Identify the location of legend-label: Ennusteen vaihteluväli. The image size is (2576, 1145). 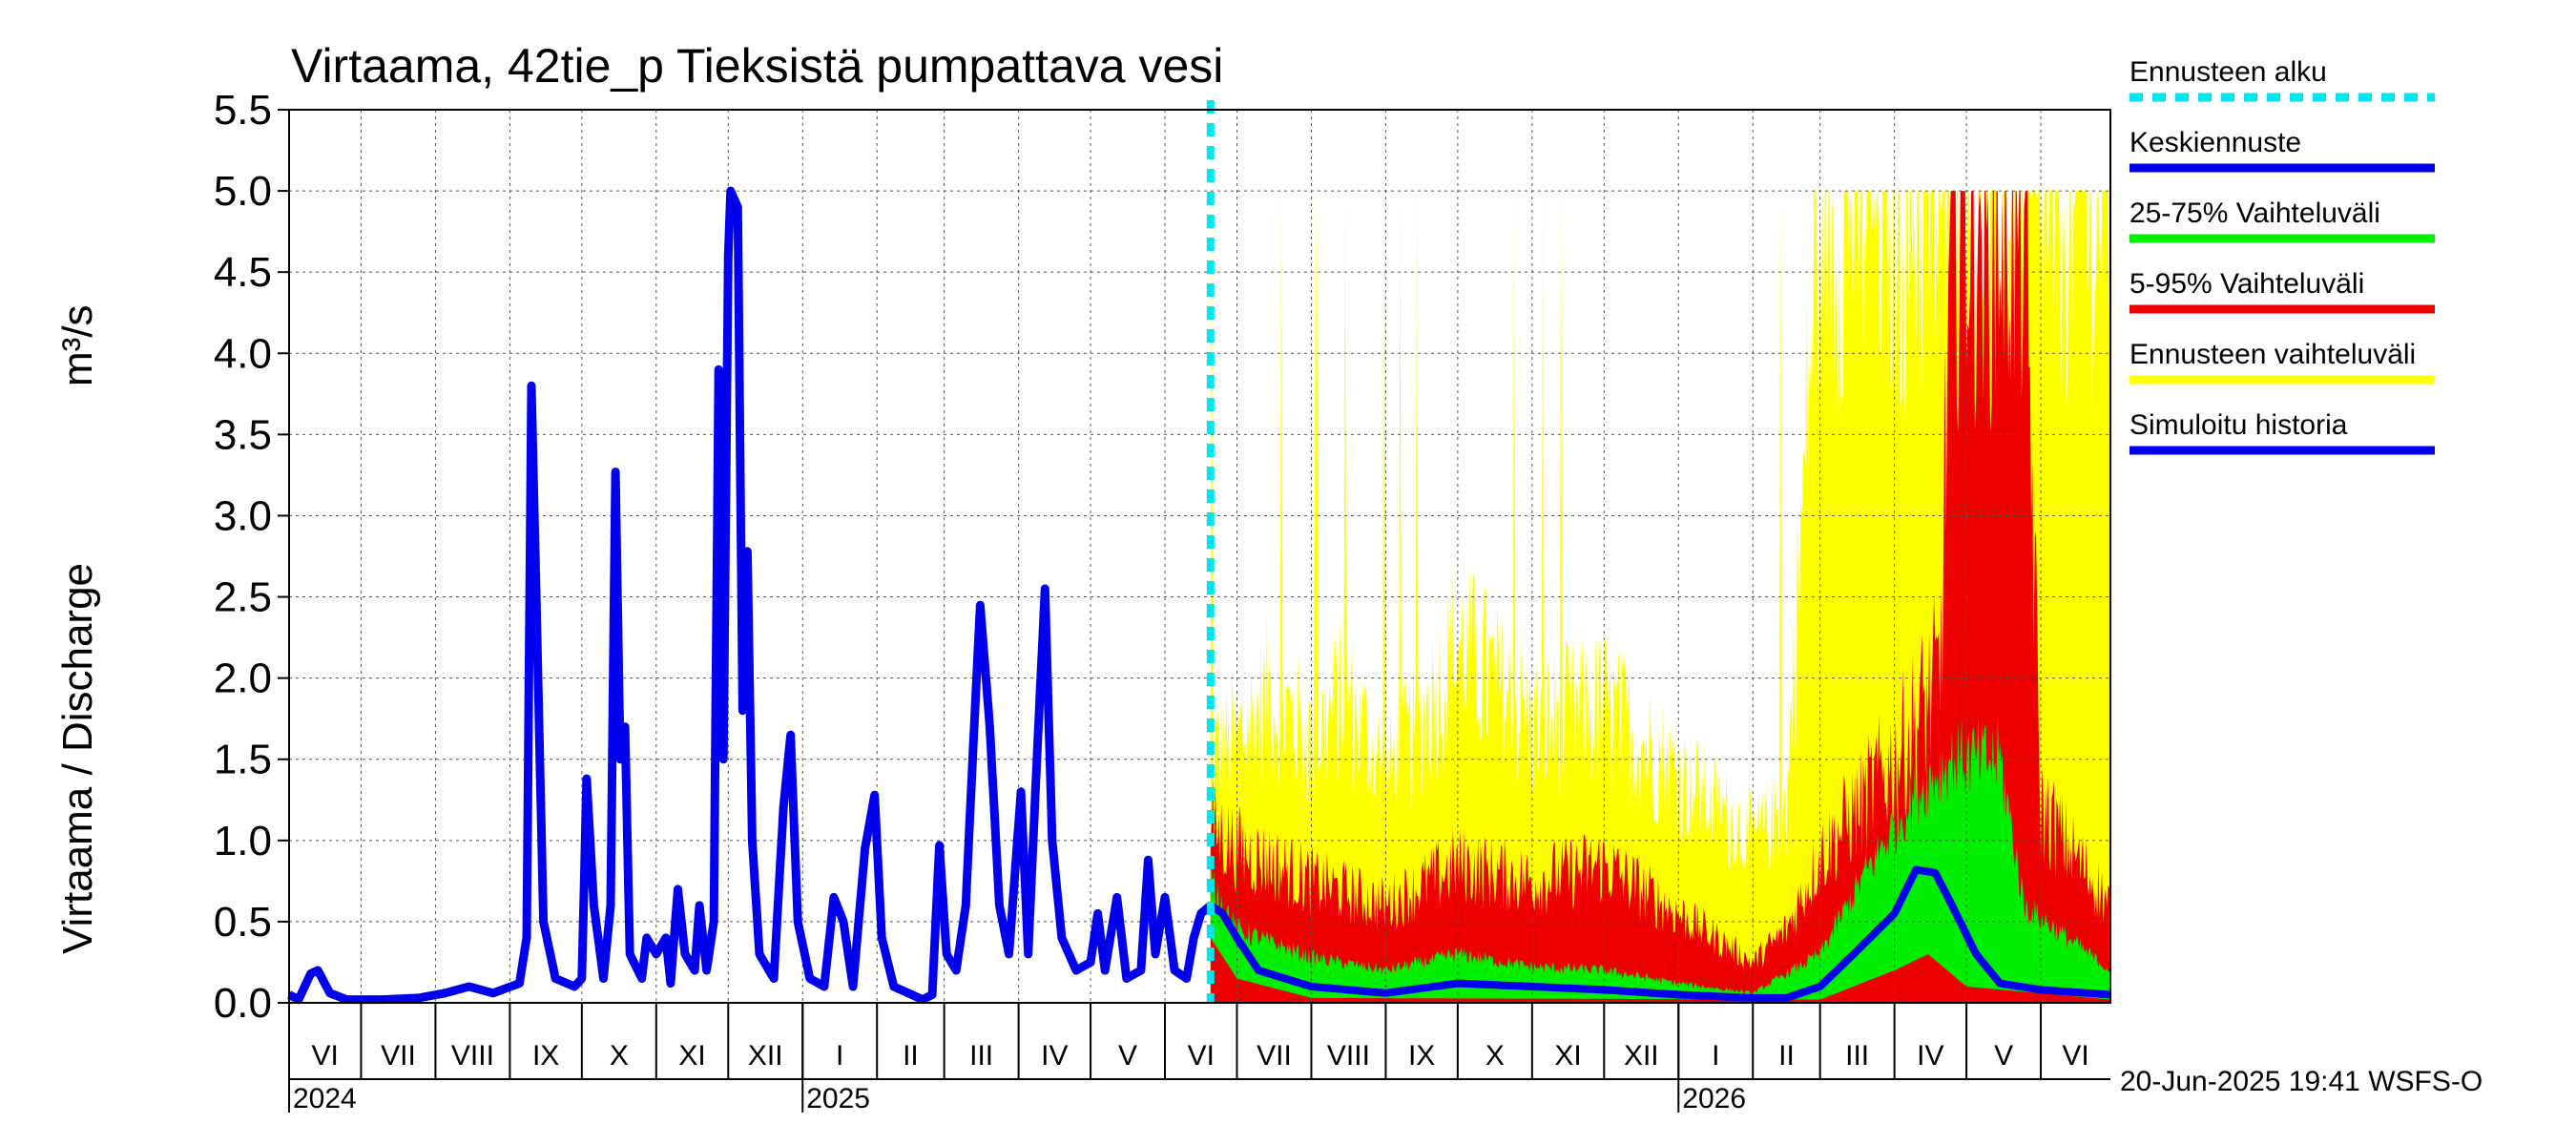
(2272, 354).